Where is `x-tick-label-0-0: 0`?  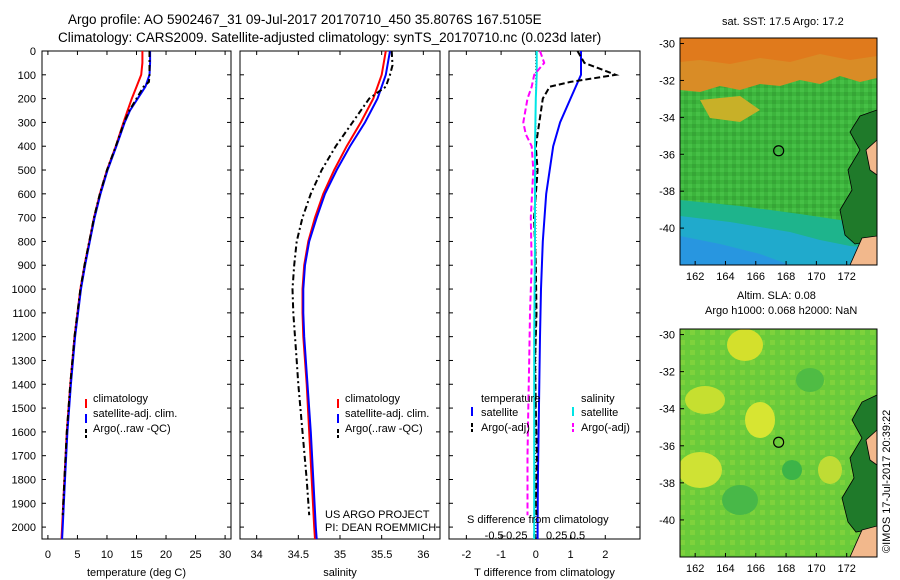 x-tick-label-0-0: 0 is located at coordinates (48, 555).